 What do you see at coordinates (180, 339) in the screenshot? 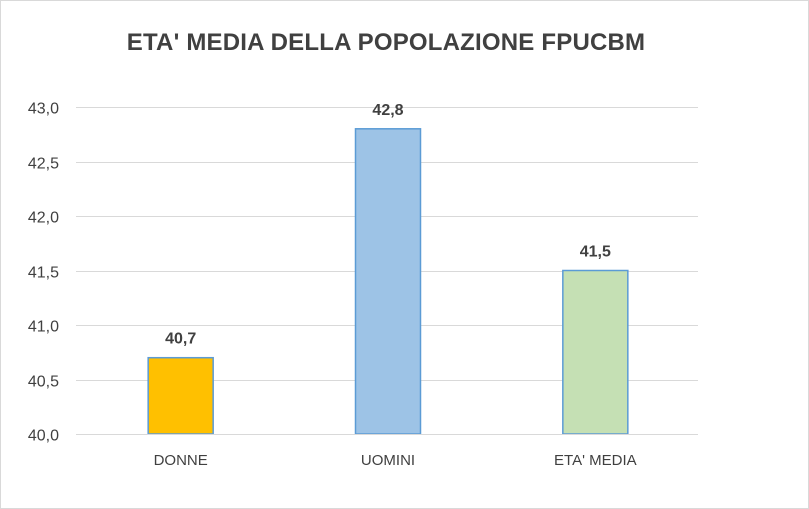
I see `data-label: 40,7` at bounding box center [180, 339].